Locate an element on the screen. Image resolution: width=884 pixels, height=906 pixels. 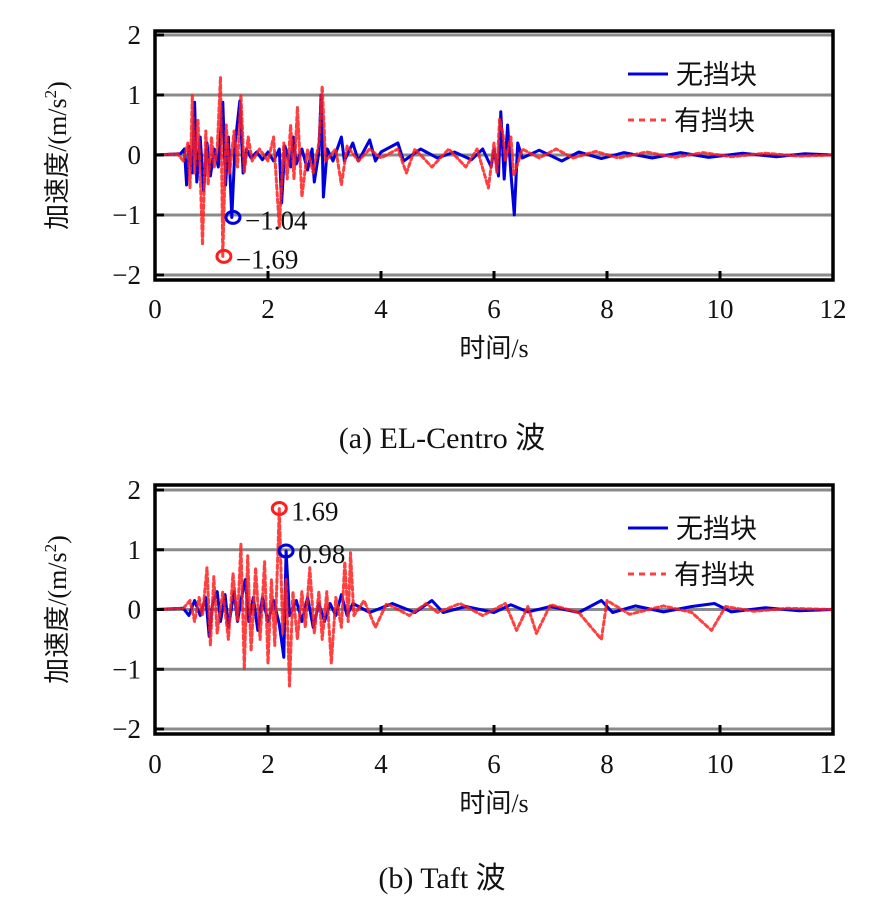
peak-label: −1.04 is located at coordinates (276, 220).